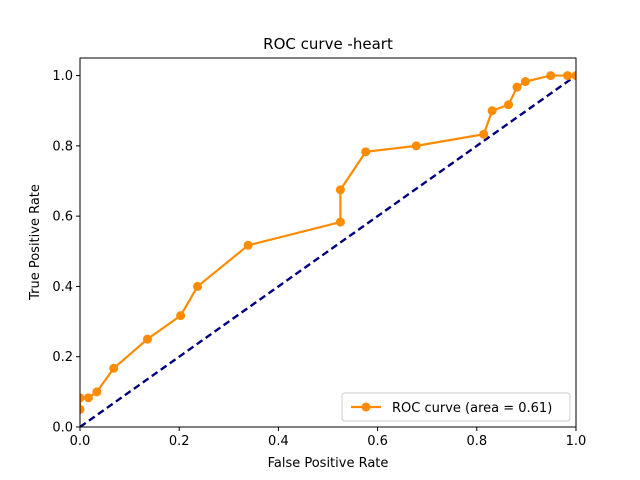 The width and height of the screenshot is (640, 480). I want to click on y-axis-label: True Positive Rate, so click(35, 242).